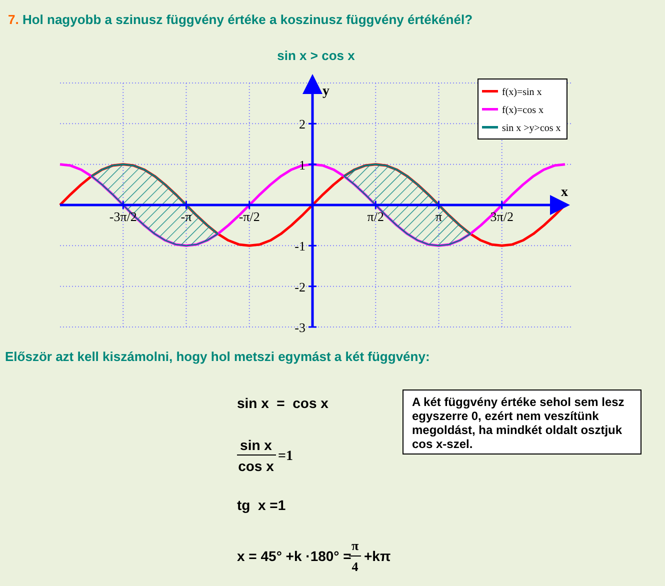 The width and height of the screenshot is (665, 586). Describe the element at coordinates (355, 545) in the screenshot. I see `text: π` at that location.